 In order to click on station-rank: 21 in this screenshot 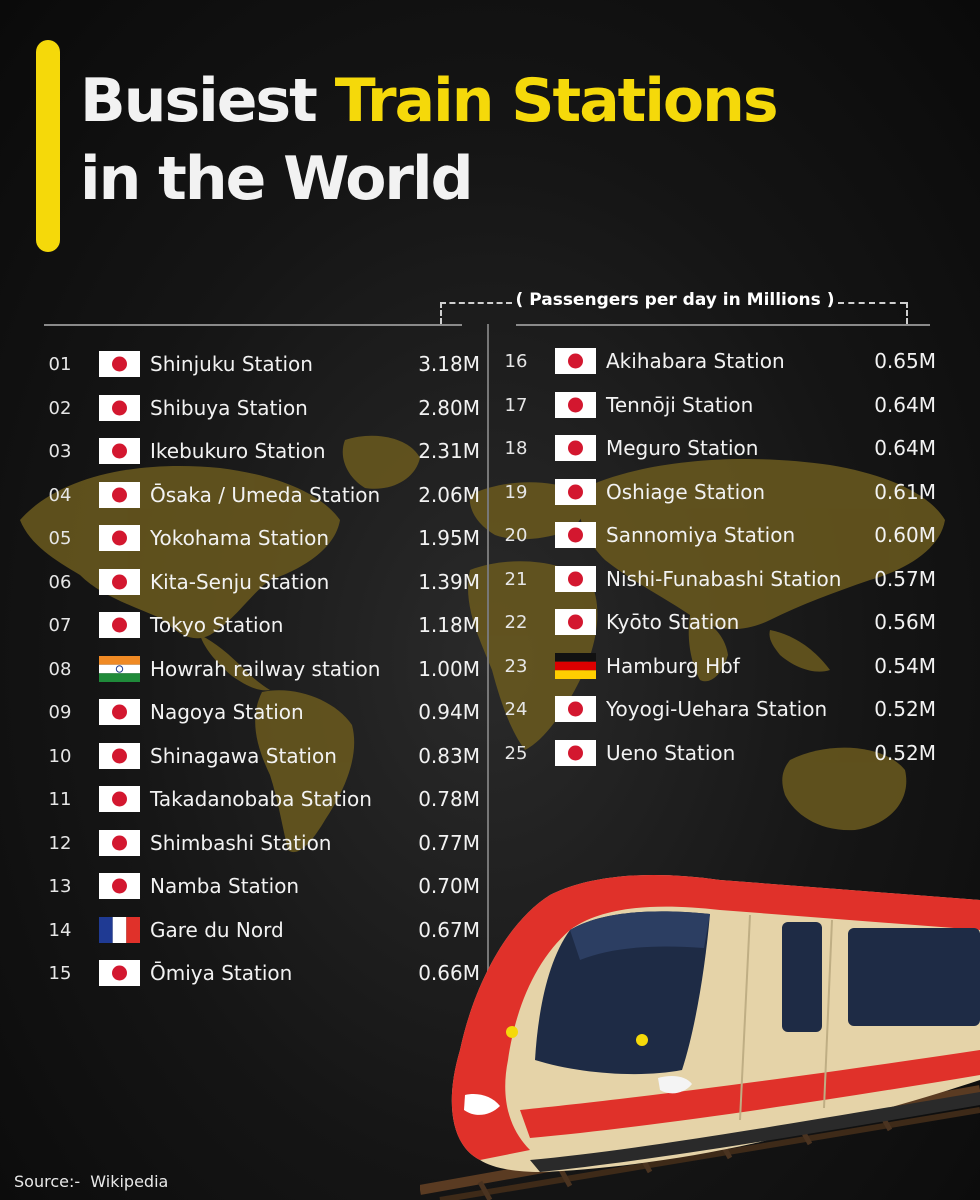, I will do `click(516, 579)`.